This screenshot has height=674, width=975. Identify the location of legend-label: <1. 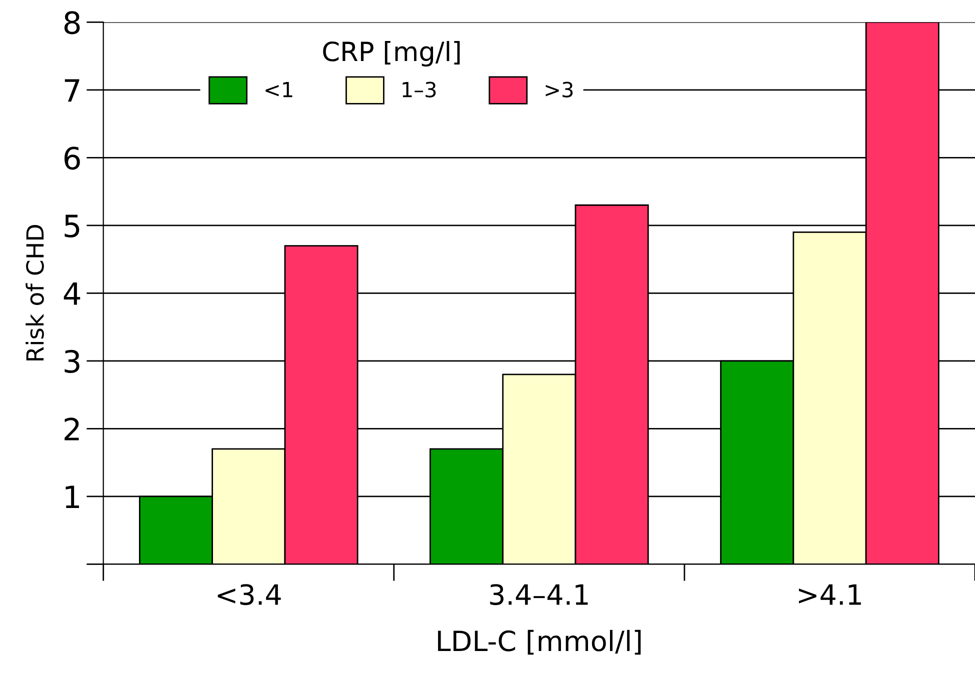
(279, 90).